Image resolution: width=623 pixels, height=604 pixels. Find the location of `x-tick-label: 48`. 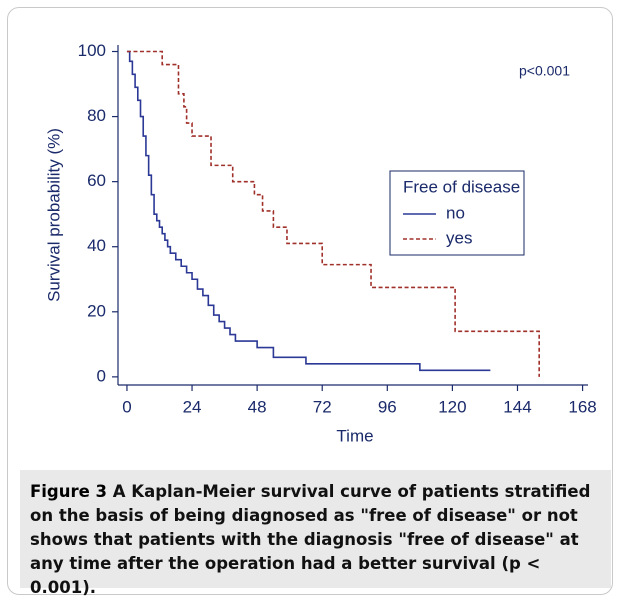

x-tick-label: 48 is located at coordinates (257, 406).